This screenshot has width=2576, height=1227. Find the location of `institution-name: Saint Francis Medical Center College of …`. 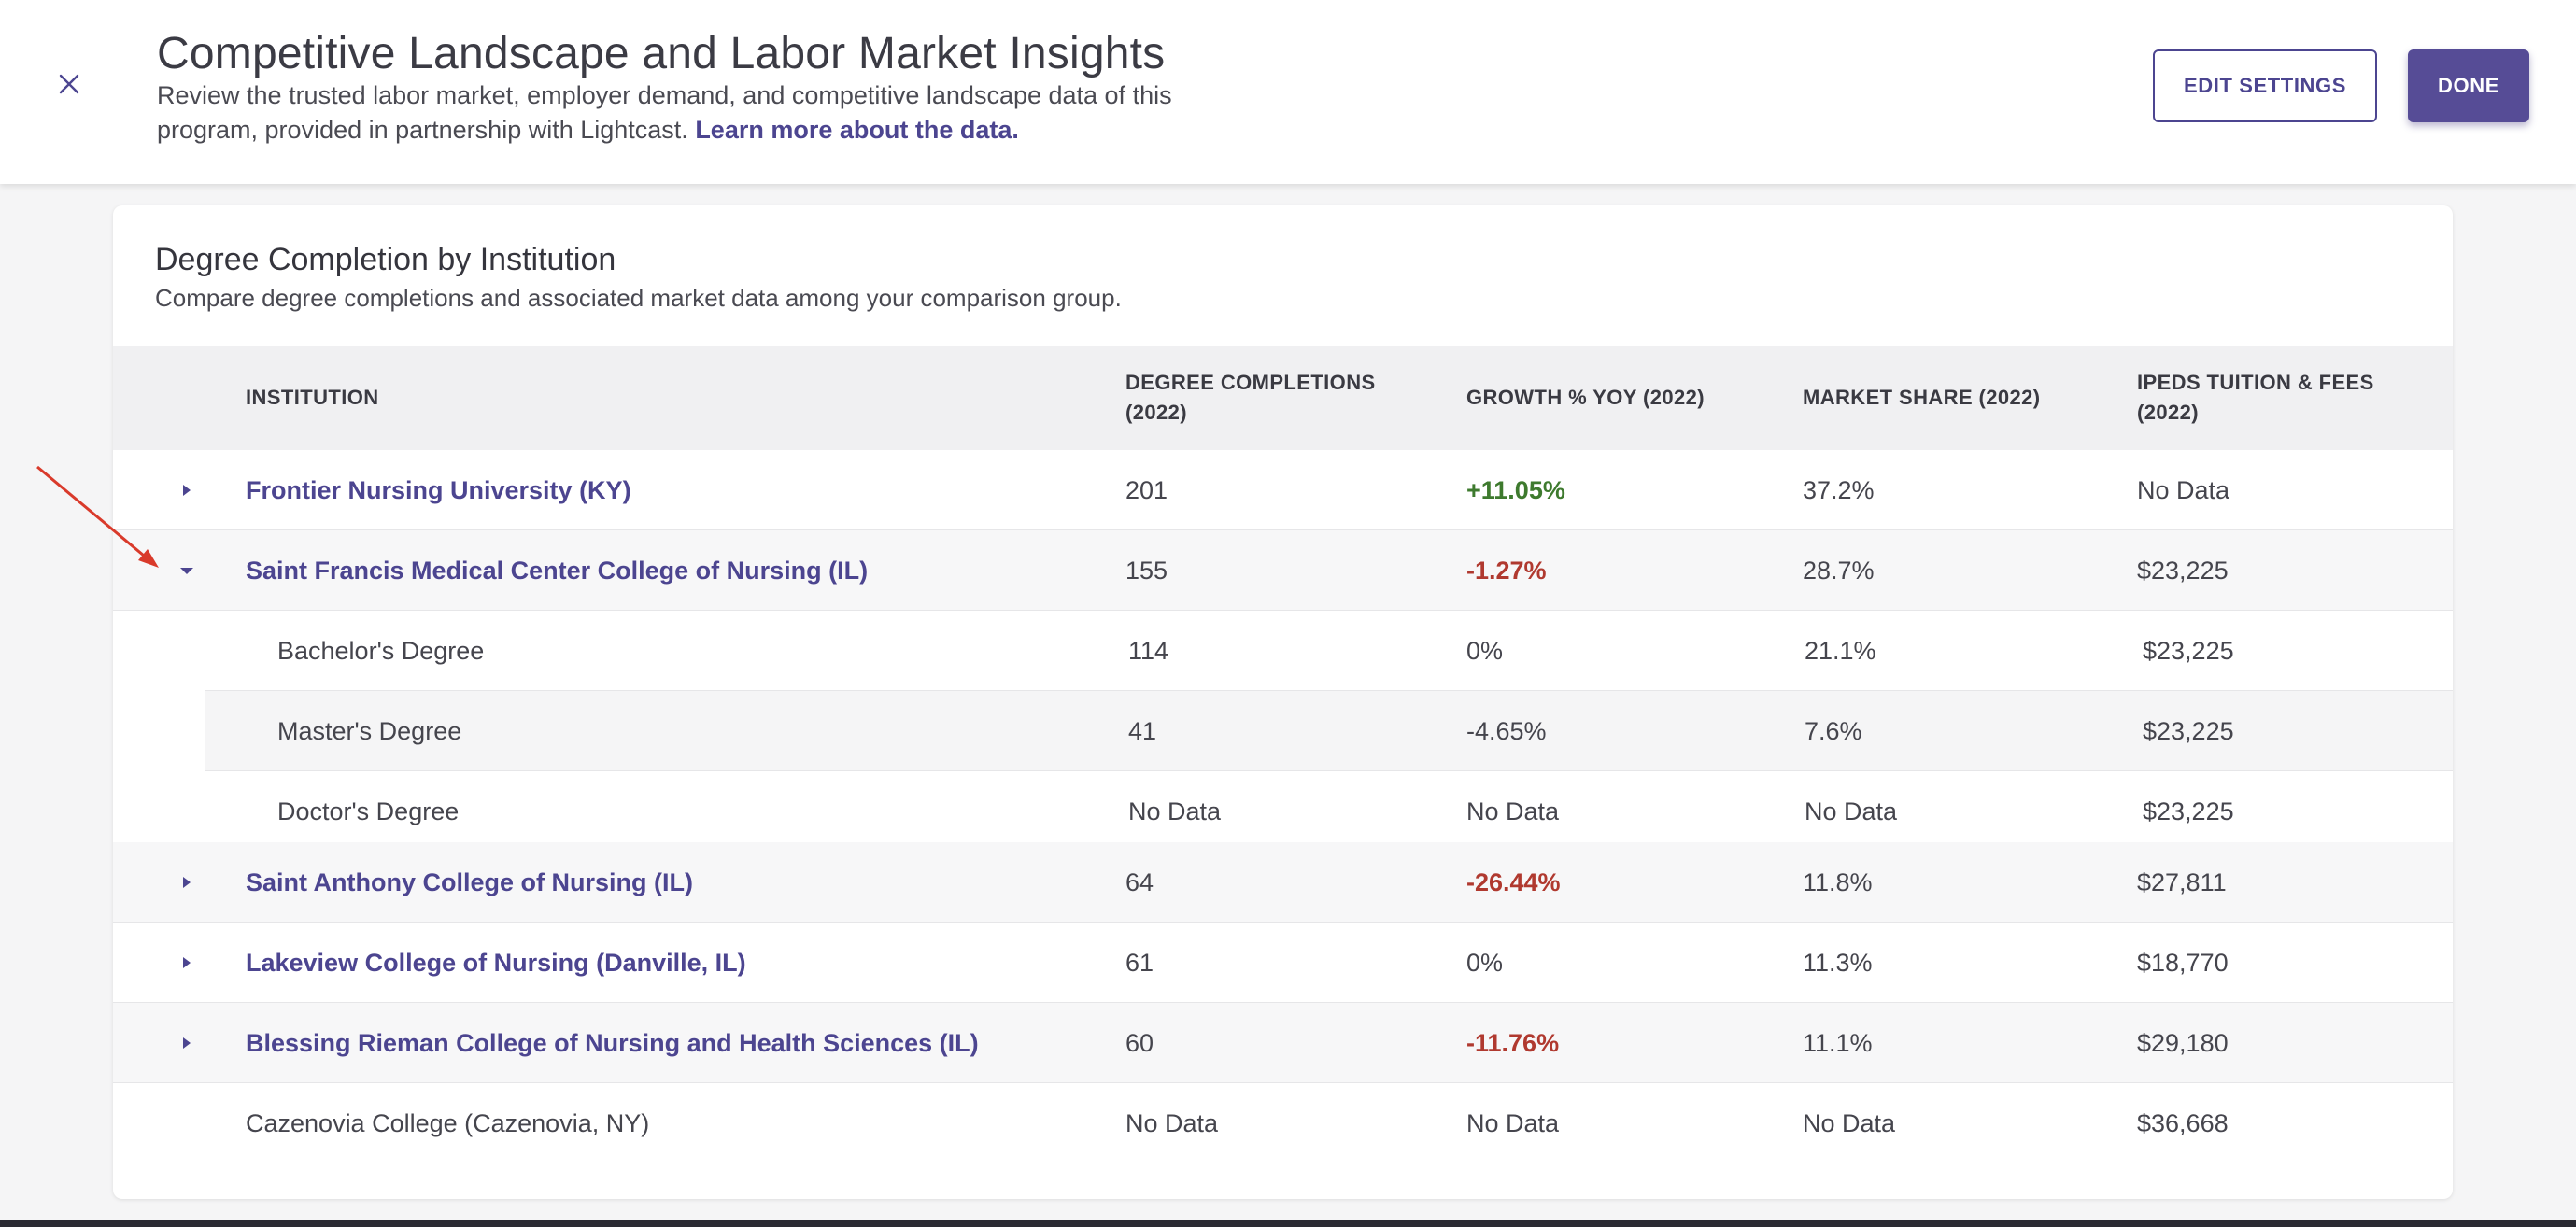

institution-name: Saint Francis Medical Center College of … is located at coordinates (557, 570).